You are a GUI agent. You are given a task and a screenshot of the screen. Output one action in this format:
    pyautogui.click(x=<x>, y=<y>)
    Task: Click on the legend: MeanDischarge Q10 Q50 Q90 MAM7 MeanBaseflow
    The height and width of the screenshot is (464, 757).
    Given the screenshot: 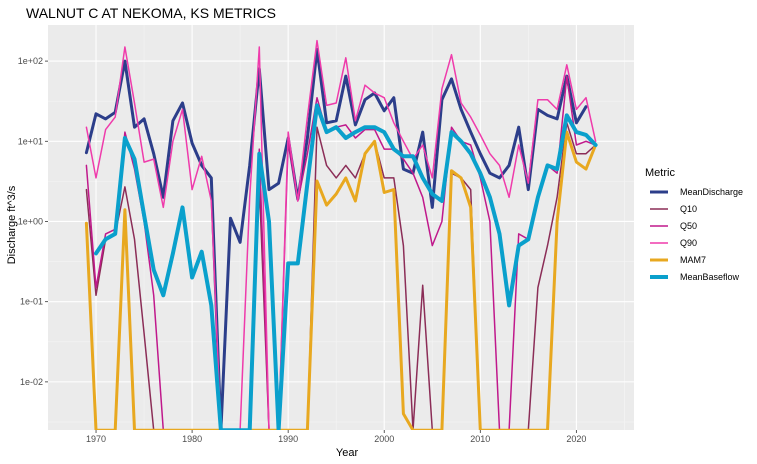 What is the action you would take?
    pyautogui.click(x=696, y=234)
    